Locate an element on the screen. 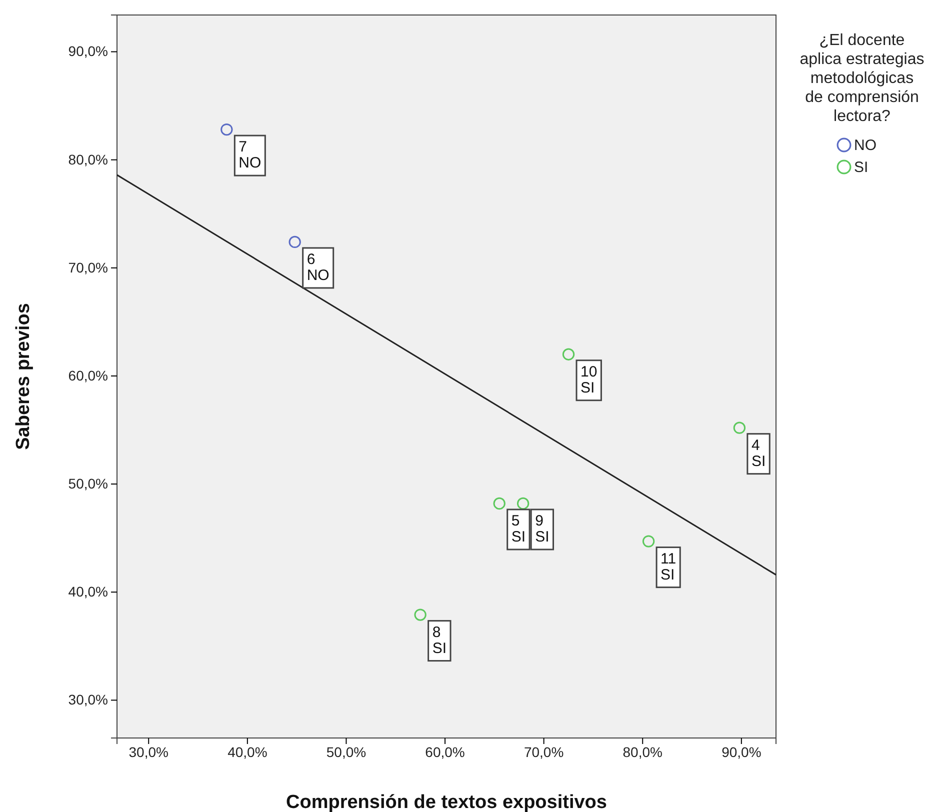 This screenshot has width=932, height=812. y-tick-label: 60,0% is located at coordinates (88, 375).